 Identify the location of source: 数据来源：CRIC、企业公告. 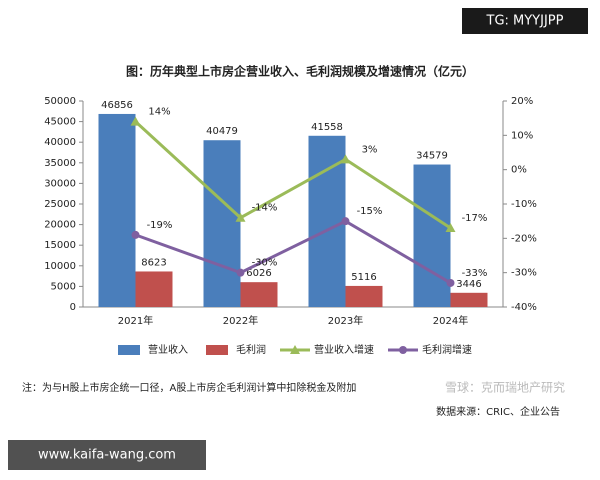
(498, 411).